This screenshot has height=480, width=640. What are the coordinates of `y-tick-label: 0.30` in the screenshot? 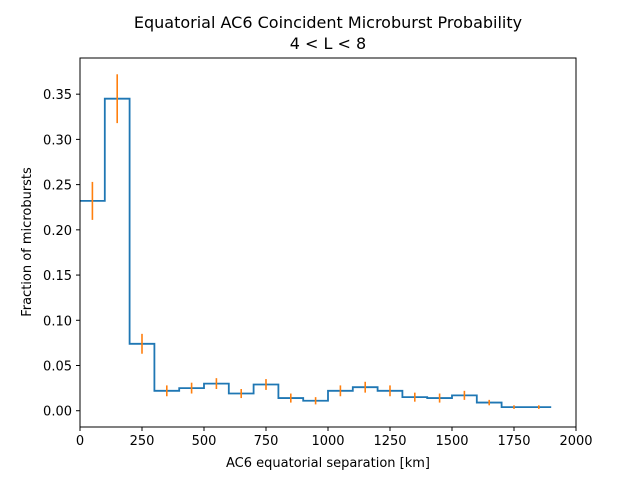 It's located at (57, 140).